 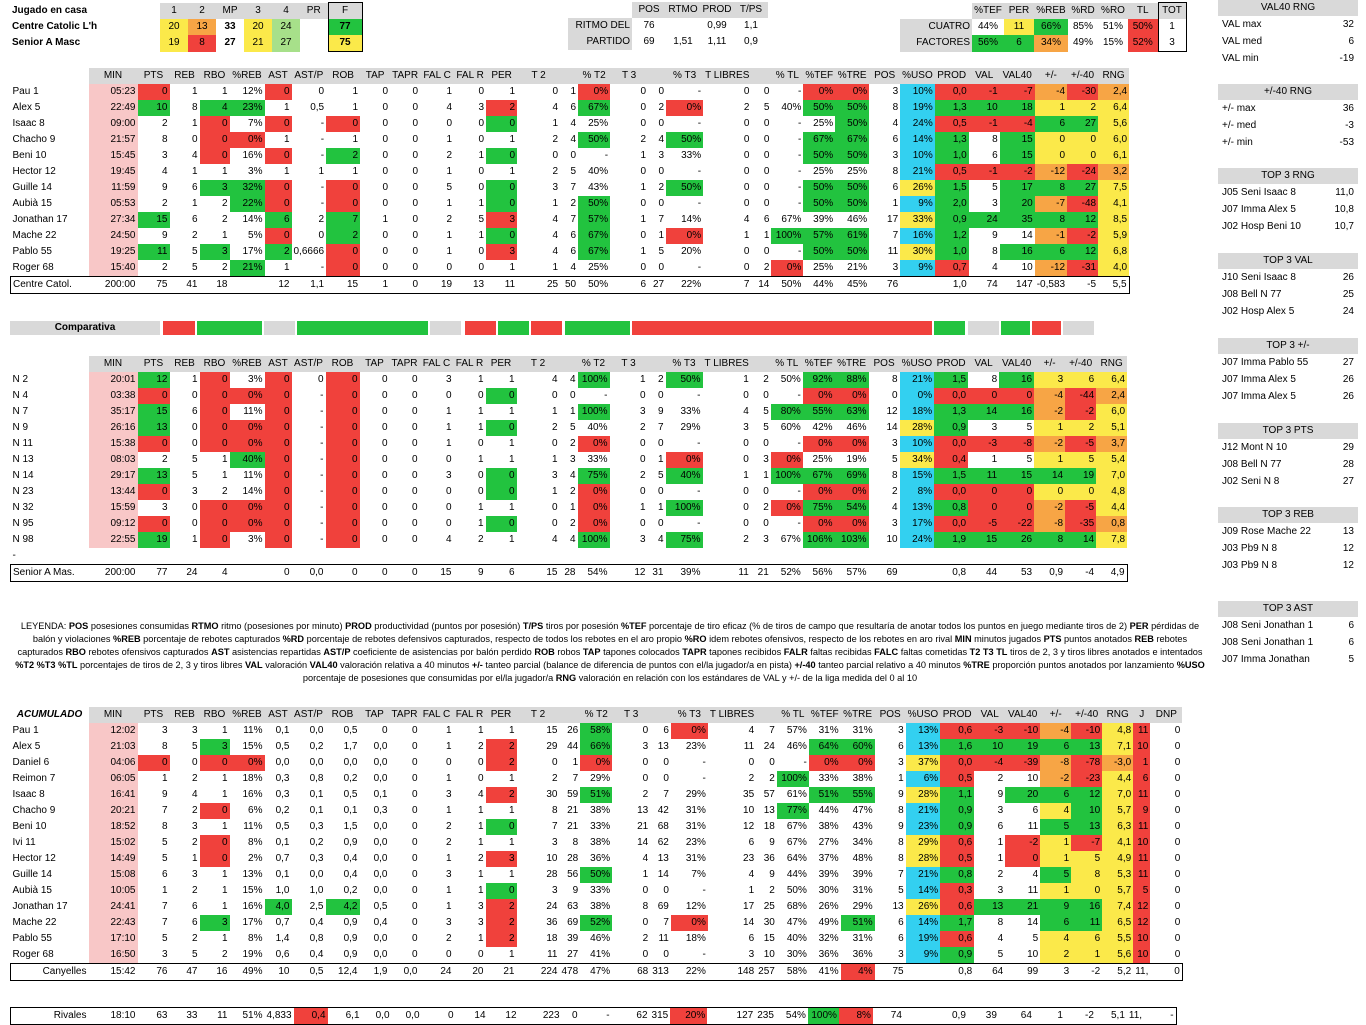 What do you see at coordinates (1112, 43) in the screenshot?
I see `factor-value: 15%` at bounding box center [1112, 43].